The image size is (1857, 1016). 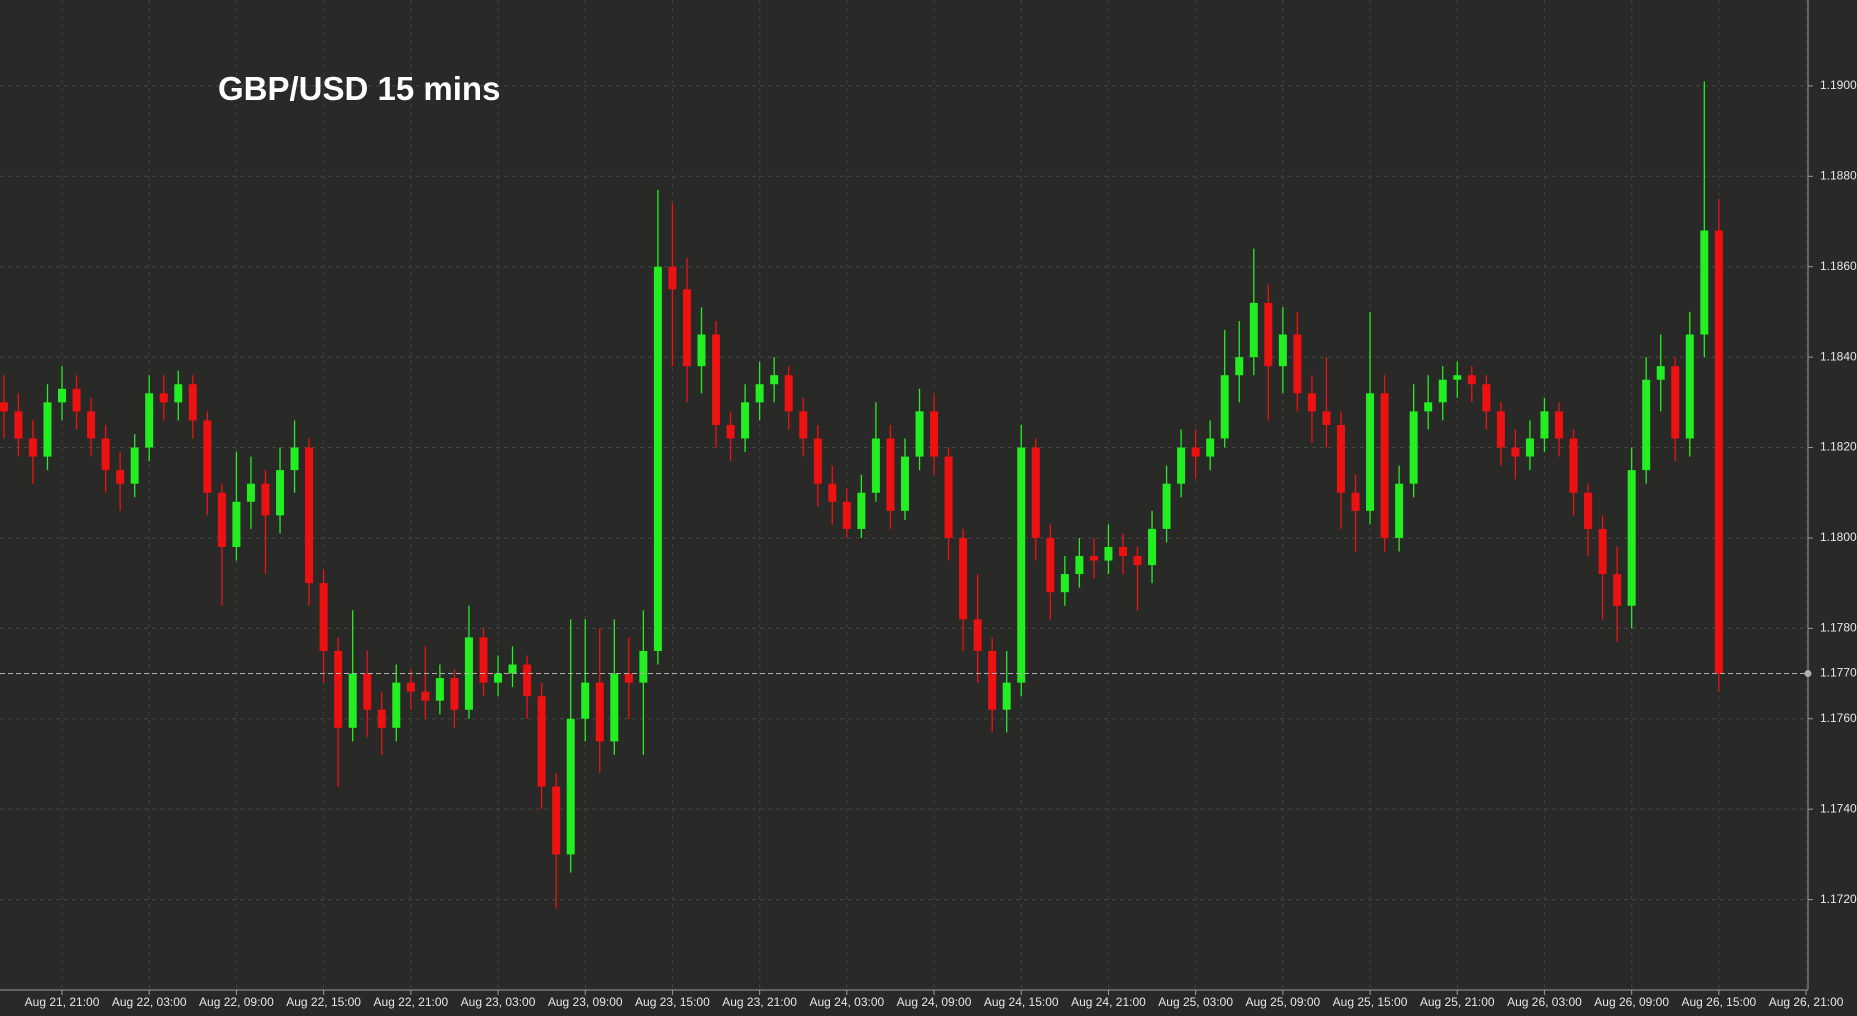 What do you see at coordinates (62, 1002) in the screenshot?
I see `x-tick-label: Aug 21, 21:00` at bounding box center [62, 1002].